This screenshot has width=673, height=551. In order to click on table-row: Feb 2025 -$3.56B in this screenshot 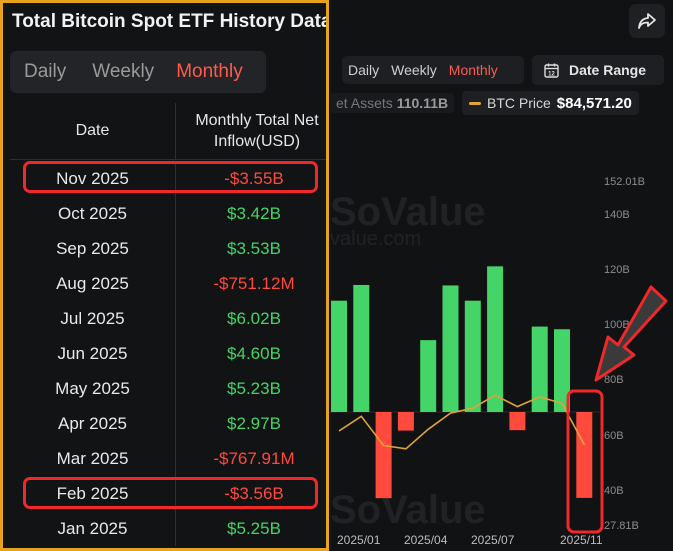, I will do `click(168, 493)`.